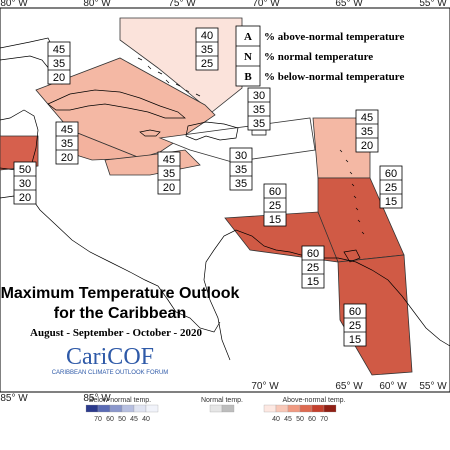 This screenshot has height=450, width=450. I want to click on below-tick: 50, so click(122, 419).